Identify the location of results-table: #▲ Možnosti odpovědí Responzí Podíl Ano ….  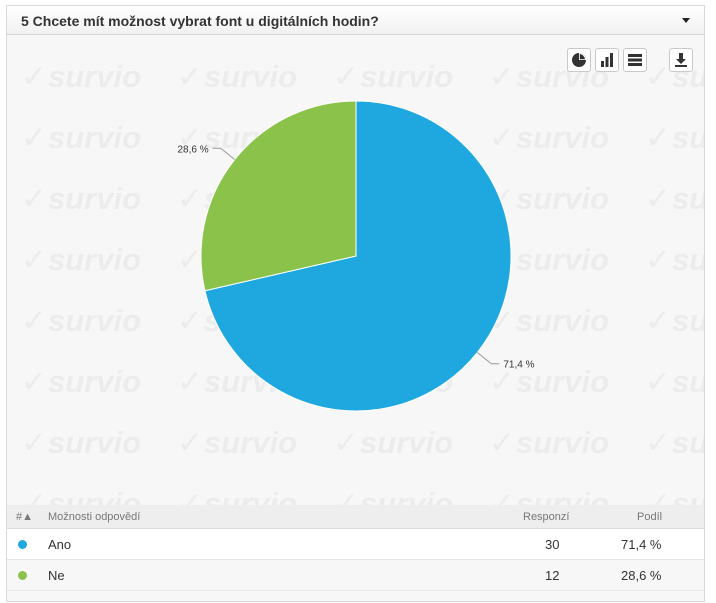
(355, 548).